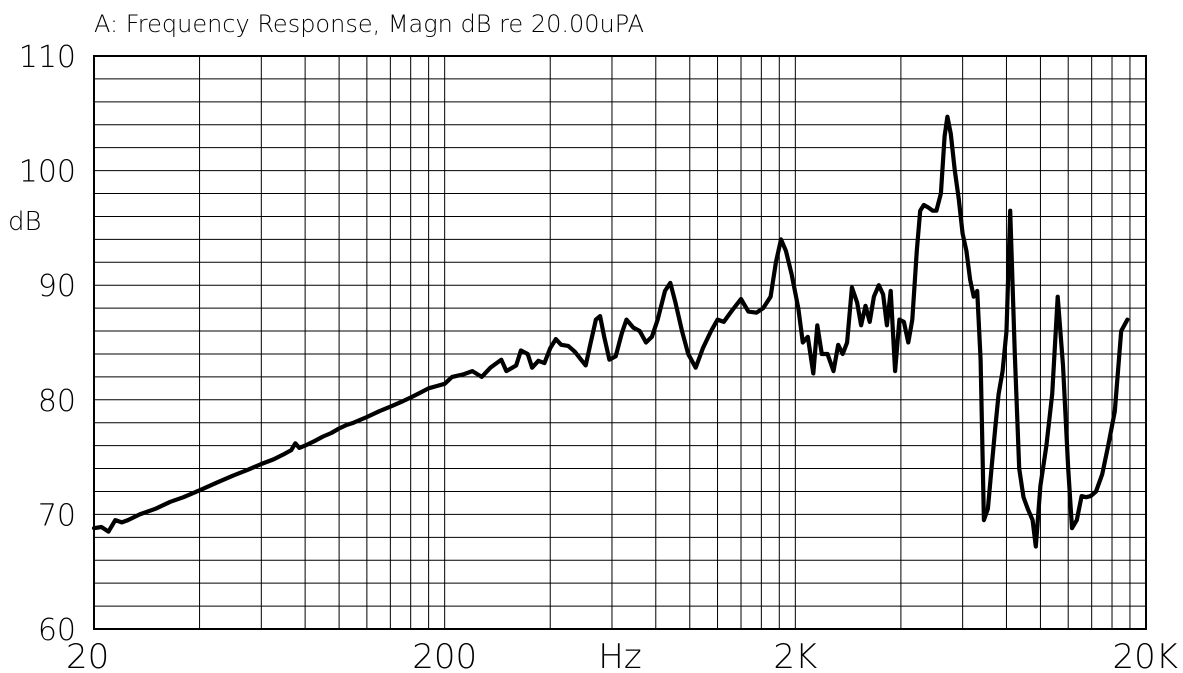 The height and width of the screenshot is (673, 1183). Describe the element at coordinates (87, 655) in the screenshot. I see `x-tick-label: 20` at that location.